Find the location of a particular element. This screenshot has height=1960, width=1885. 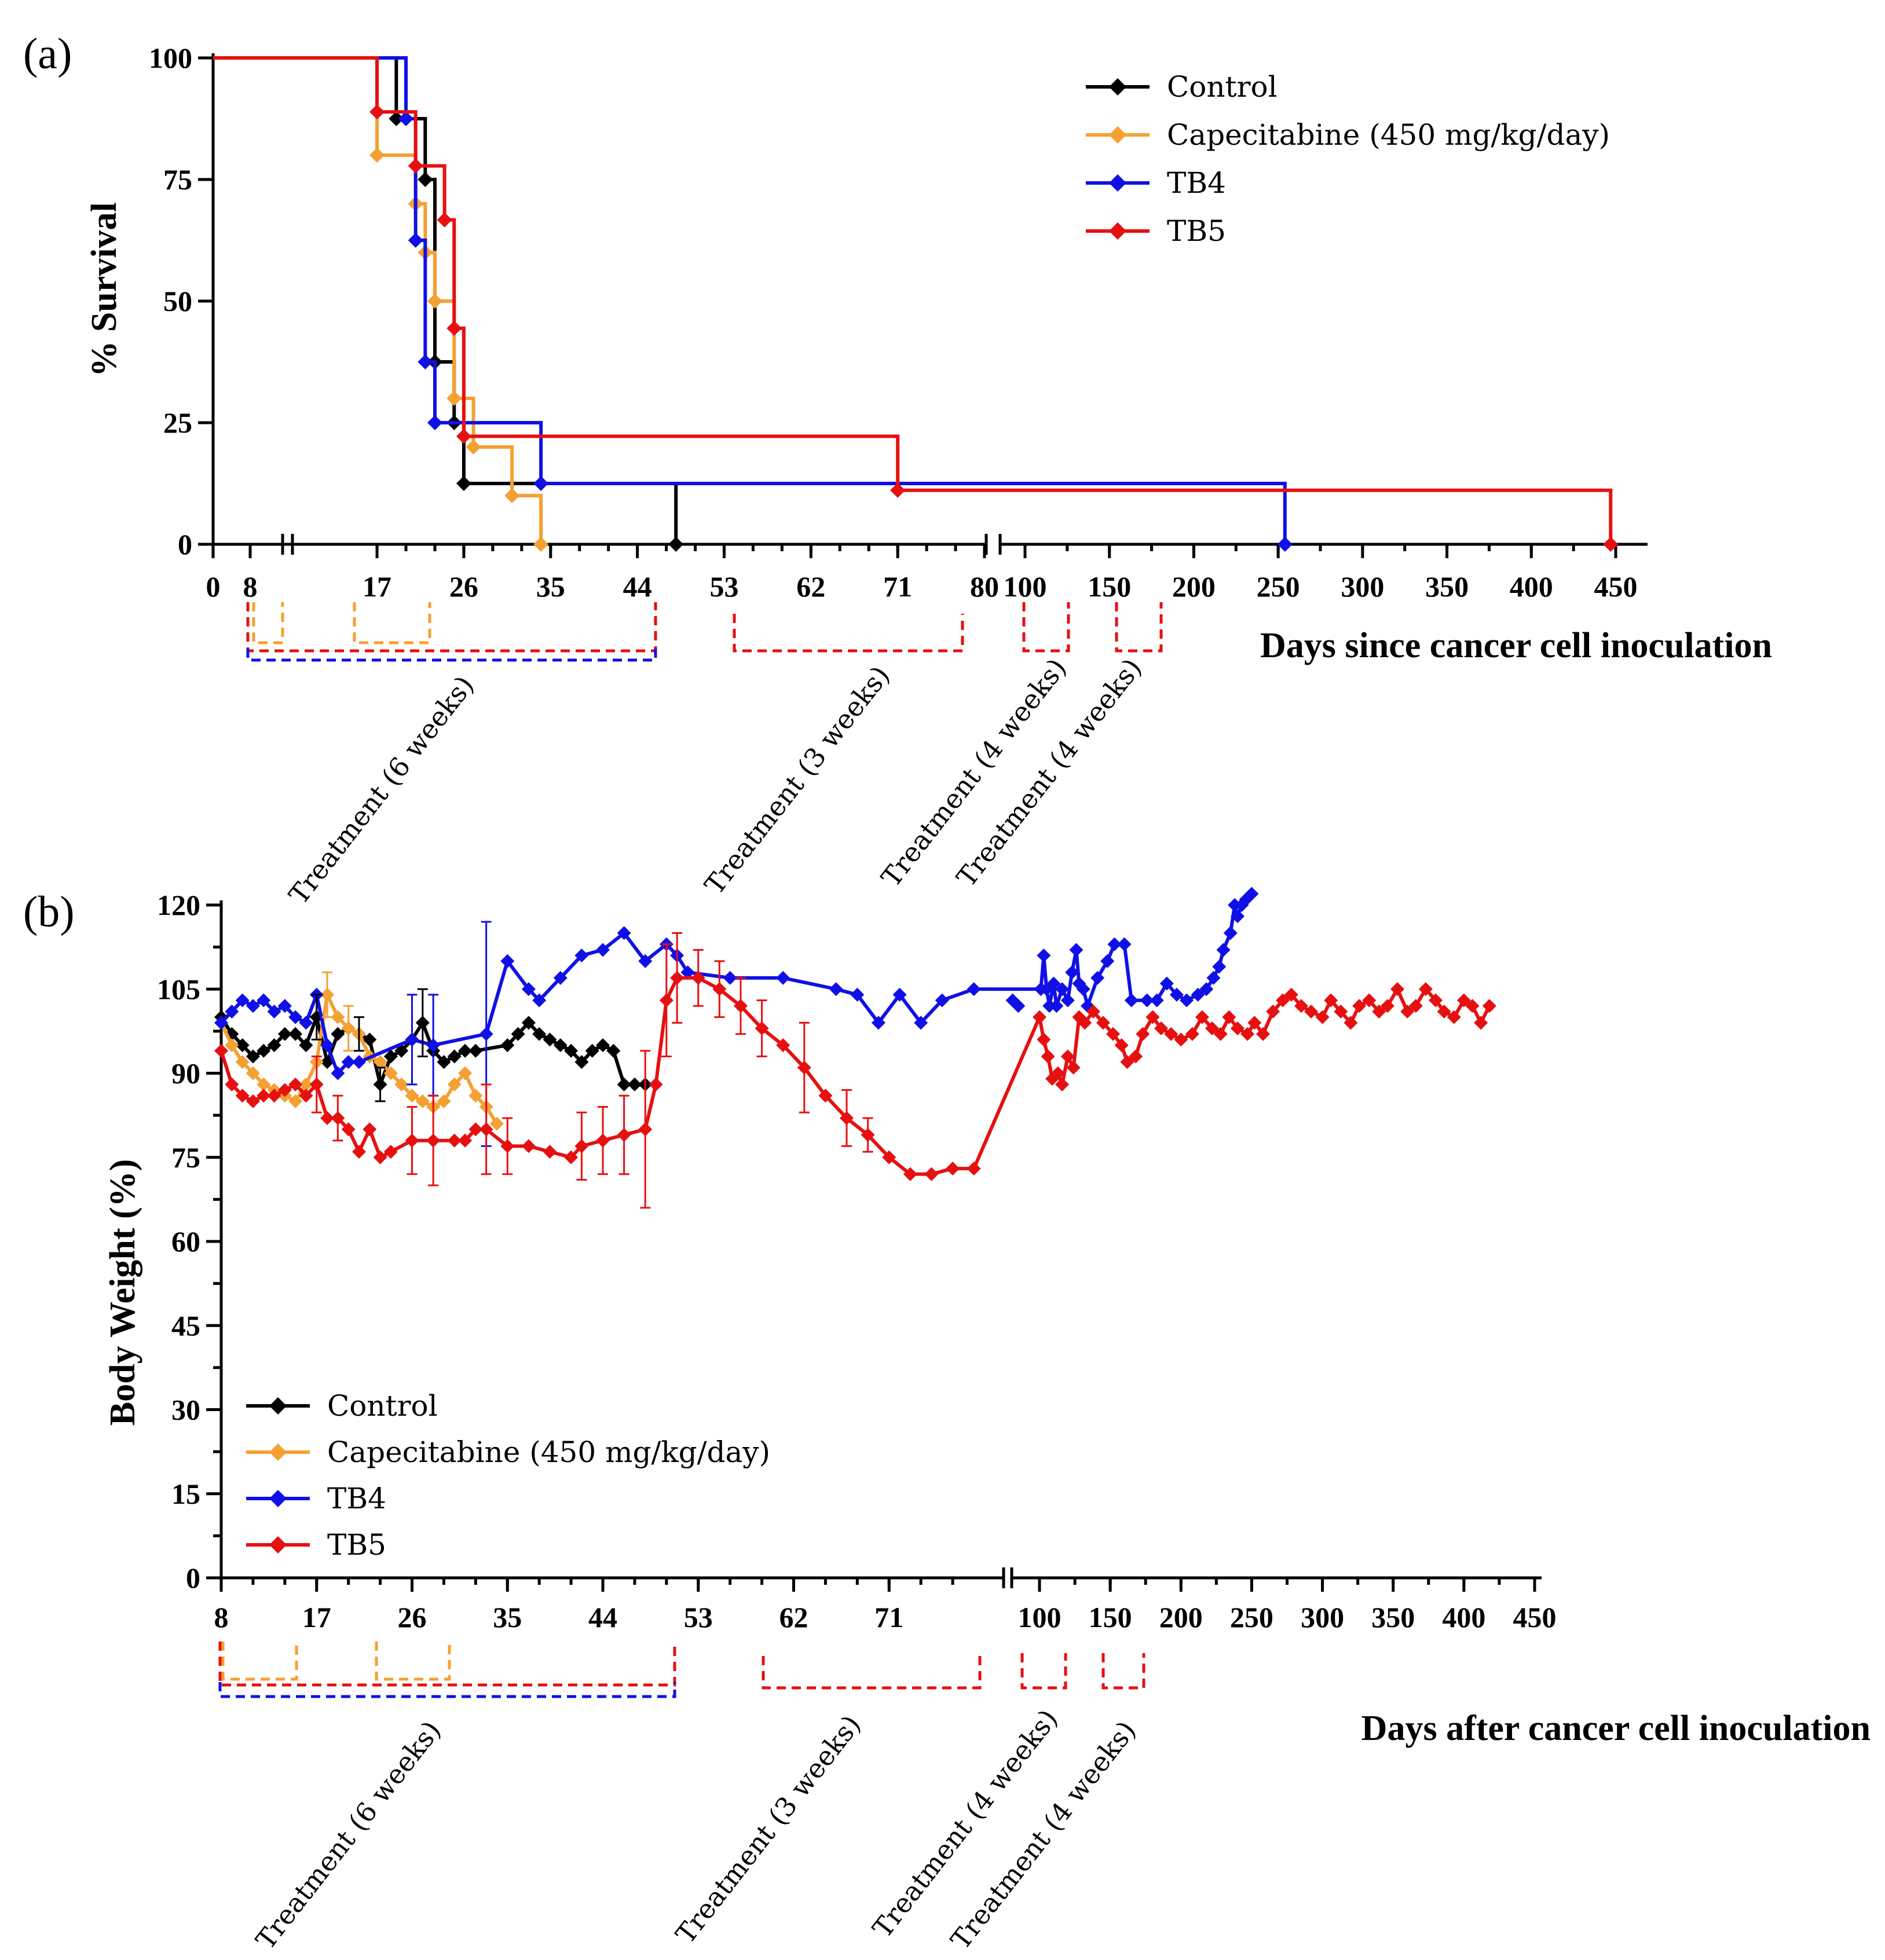

x-tick-label: 200 is located at coordinates (1194, 586).